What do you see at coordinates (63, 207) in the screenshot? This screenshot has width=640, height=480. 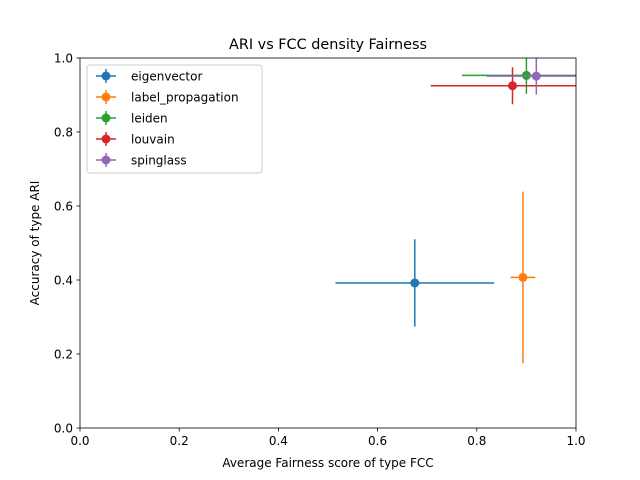 I see `y-tick-label: 0.6` at bounding box center [63, 207].